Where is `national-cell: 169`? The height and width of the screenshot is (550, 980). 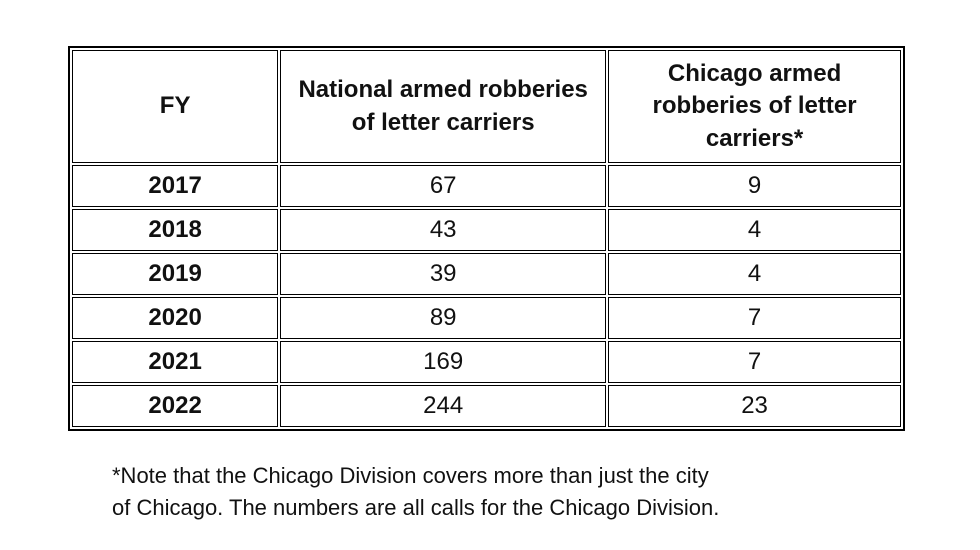 national-cell: 169 is located at coordinates (443, 362).